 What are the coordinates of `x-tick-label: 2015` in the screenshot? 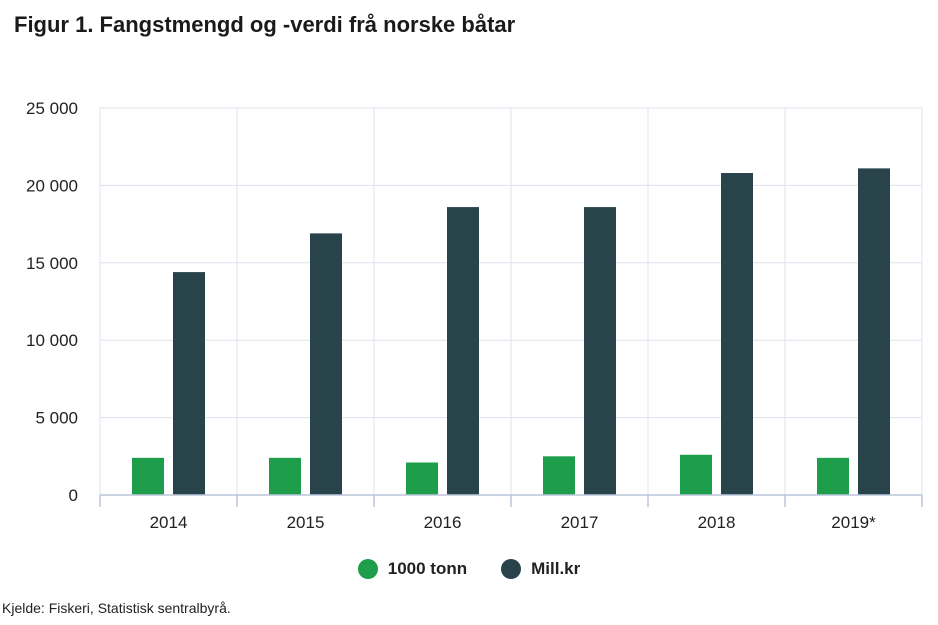 It's located at (306, 522).